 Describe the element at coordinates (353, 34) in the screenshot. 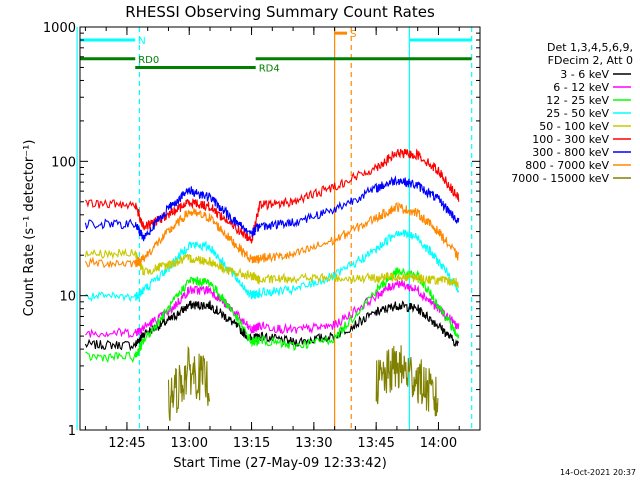

I see `state-bar-label-5: S` at that location.